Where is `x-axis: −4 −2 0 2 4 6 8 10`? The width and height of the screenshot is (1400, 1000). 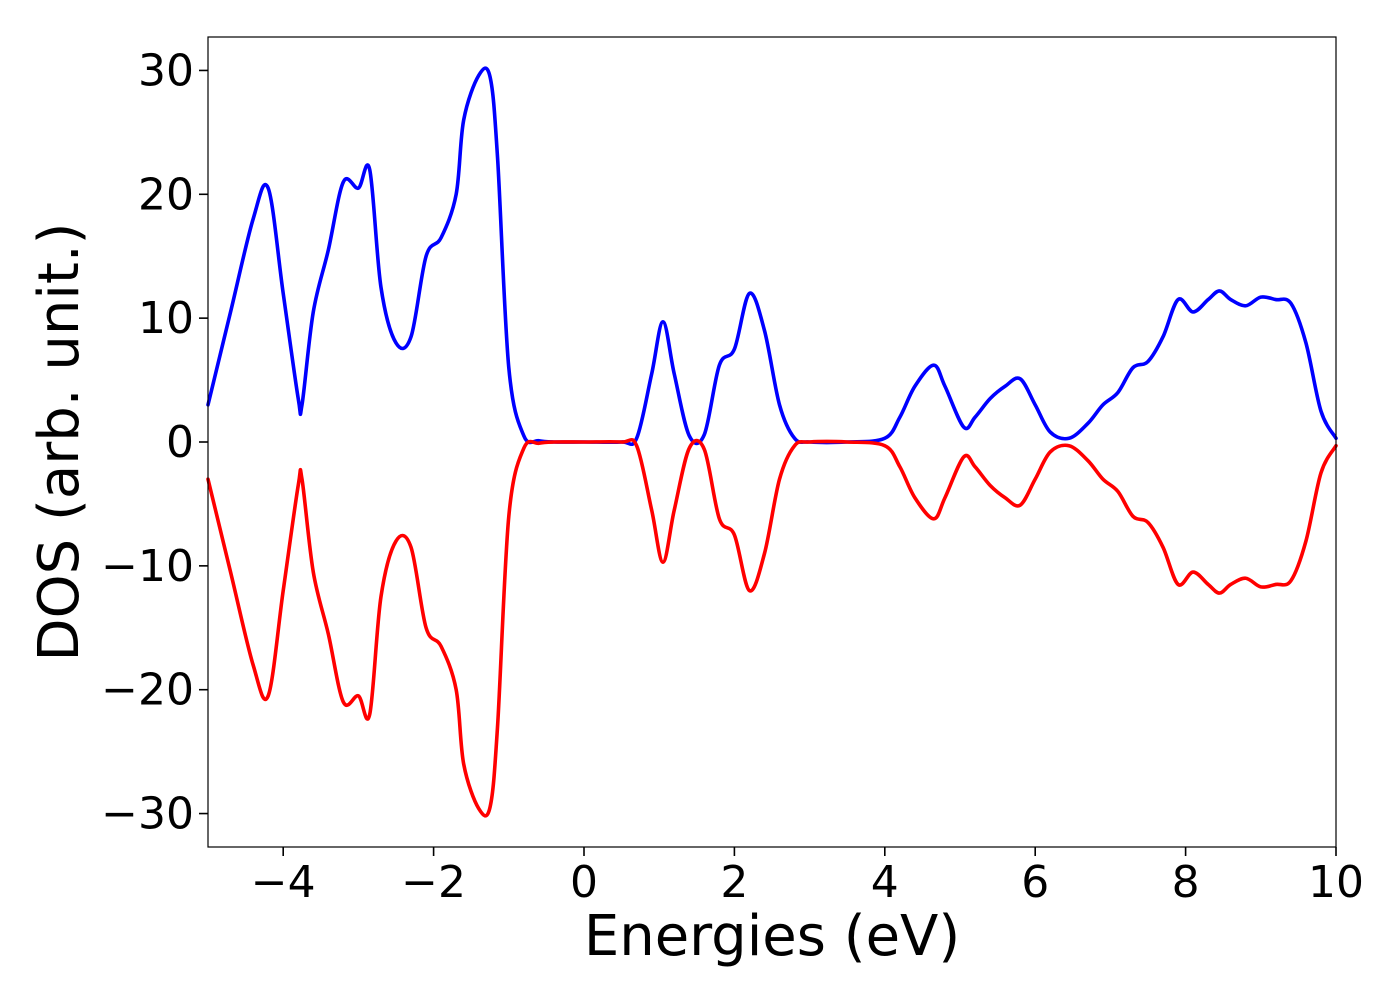 x-axis: −4 −2 0 2 4 6 8 10 is located at coordinates (807, 877).